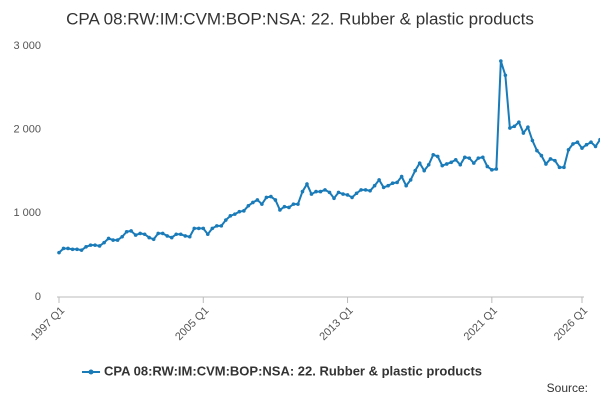  Describe the element at coordinates (27, 130) in the screenshot. I see `y-tick-label: 2 000` at that location.